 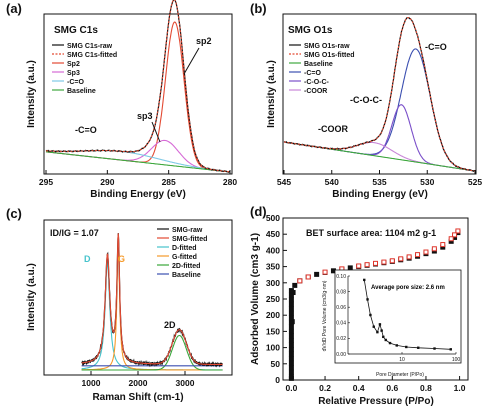 What do you see at coordinates (31, 297) in the screenshot?
I see `panel-c-y-axis-title: Intensity (a.u.)` at bounding box center [31, 297].